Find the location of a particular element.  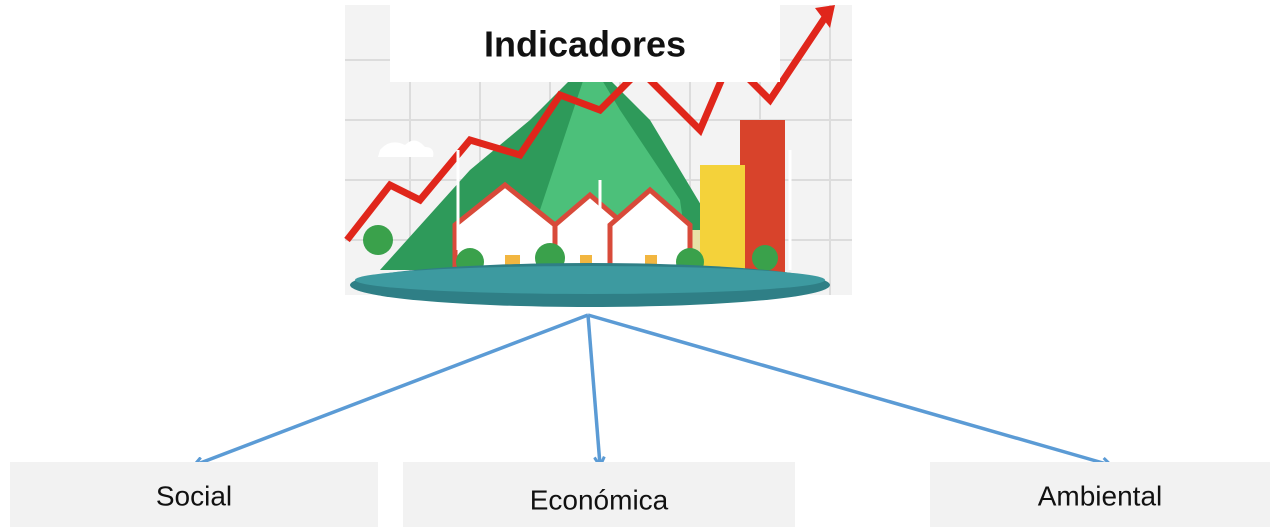

node-label: Social is located at coordinates (194, 495).